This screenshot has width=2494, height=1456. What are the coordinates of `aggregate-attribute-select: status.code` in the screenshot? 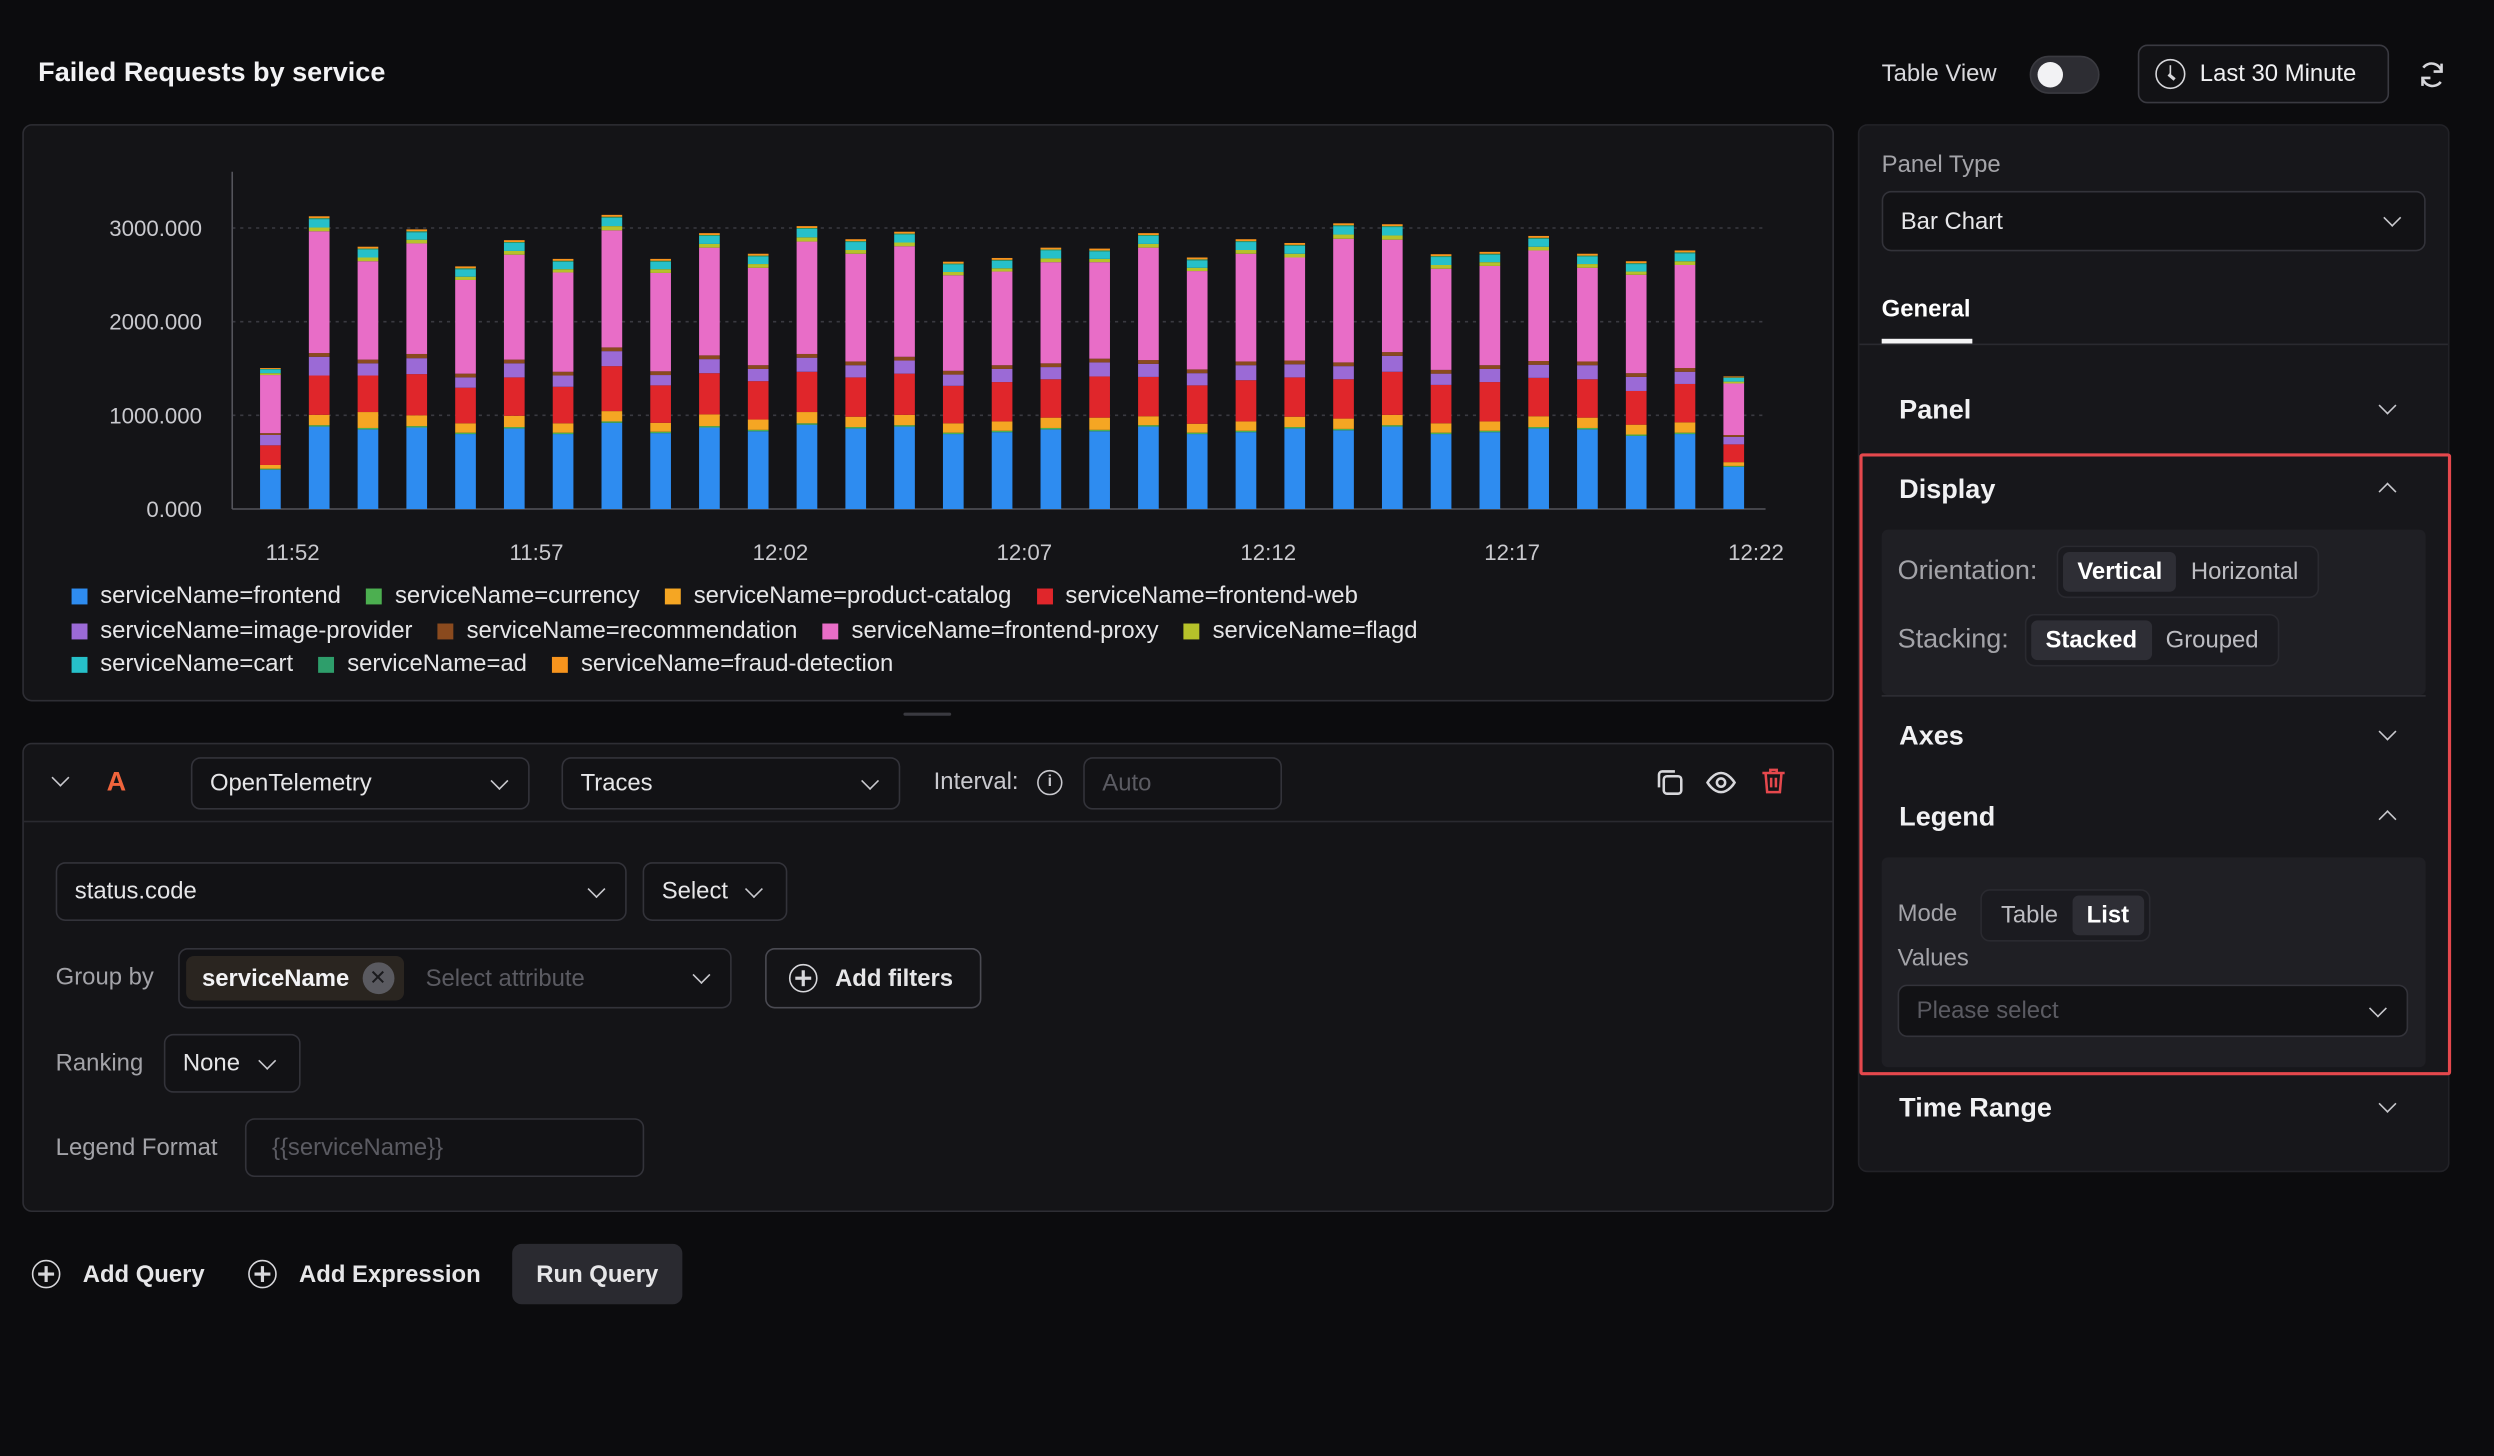 It's located at (341, 891).